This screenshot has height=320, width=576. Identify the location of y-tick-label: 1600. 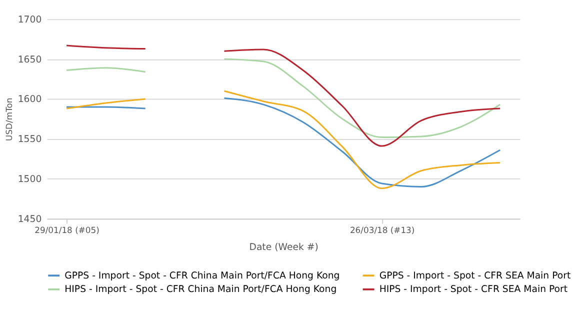
(30, 100).